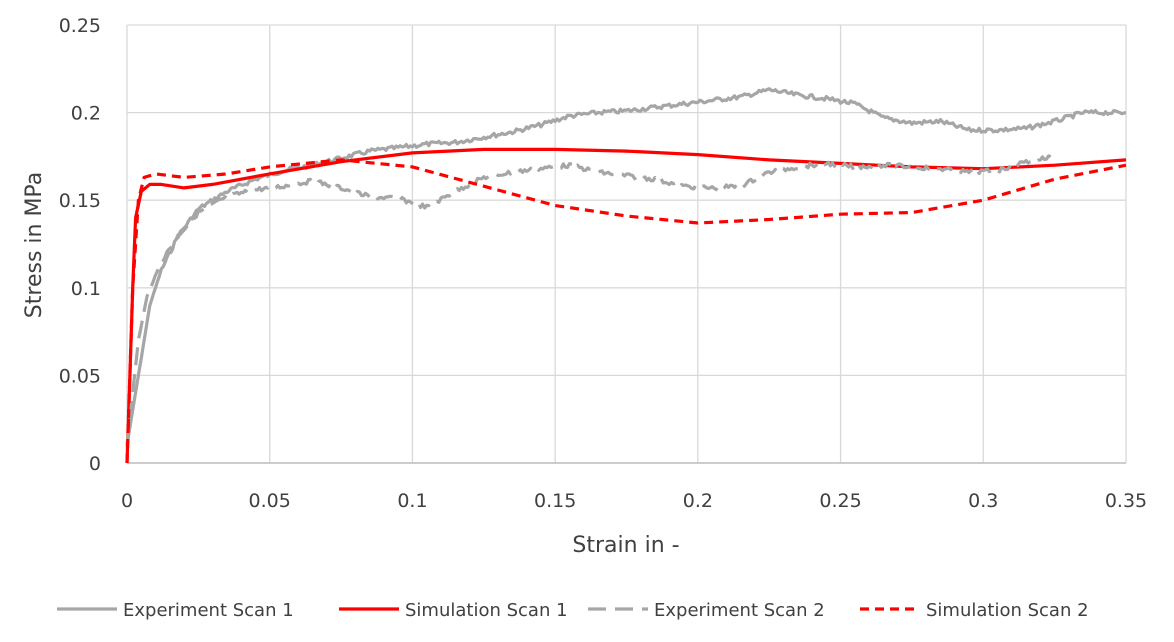  Describe the element at coordinates (1007, 610) in the screenshot. I see `legend-label: Simulation Scan 2` at that location.